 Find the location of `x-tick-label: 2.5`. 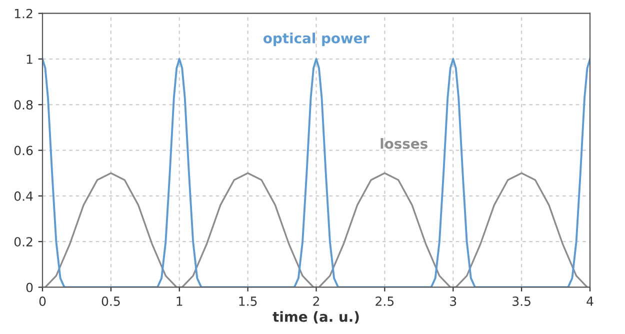

x-tick-label: 2.5 is located at coordinates (385, 301).